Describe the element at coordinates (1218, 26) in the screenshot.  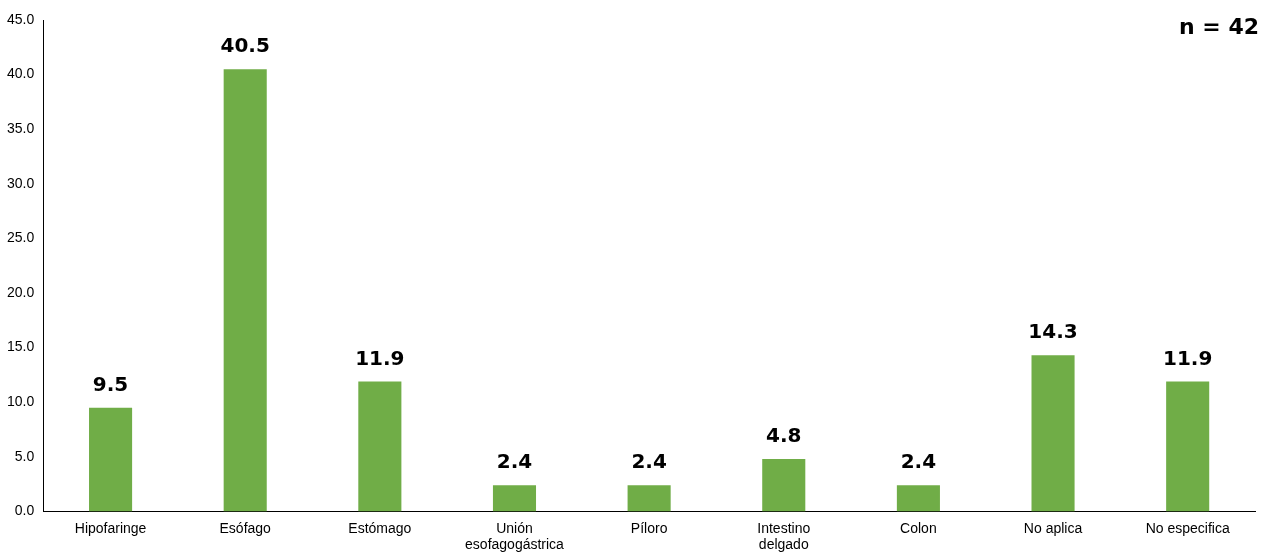
I see `annotation: n = 42` at that location.